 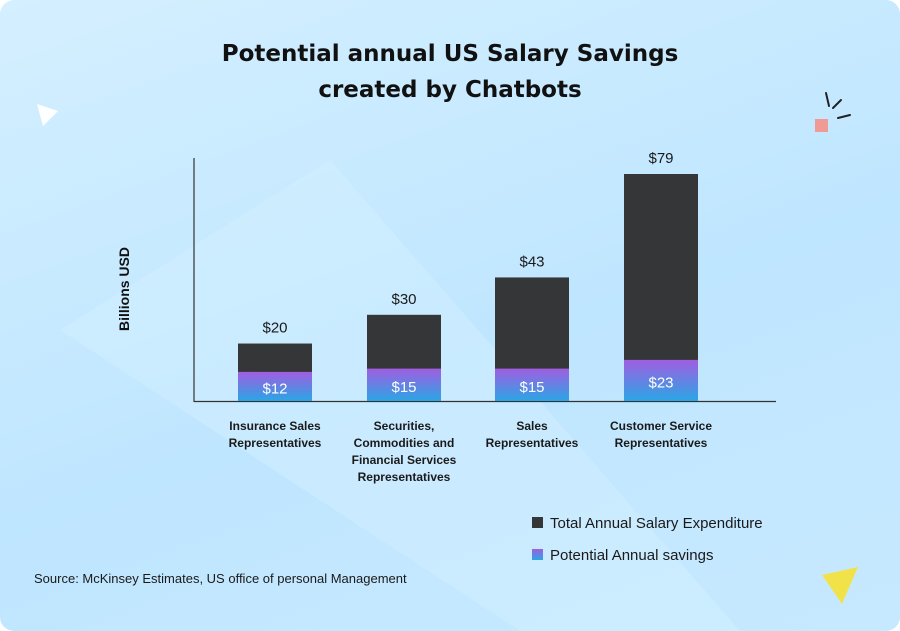 I want to click on total-value-label-0: $20, so click(x=274, y=328).